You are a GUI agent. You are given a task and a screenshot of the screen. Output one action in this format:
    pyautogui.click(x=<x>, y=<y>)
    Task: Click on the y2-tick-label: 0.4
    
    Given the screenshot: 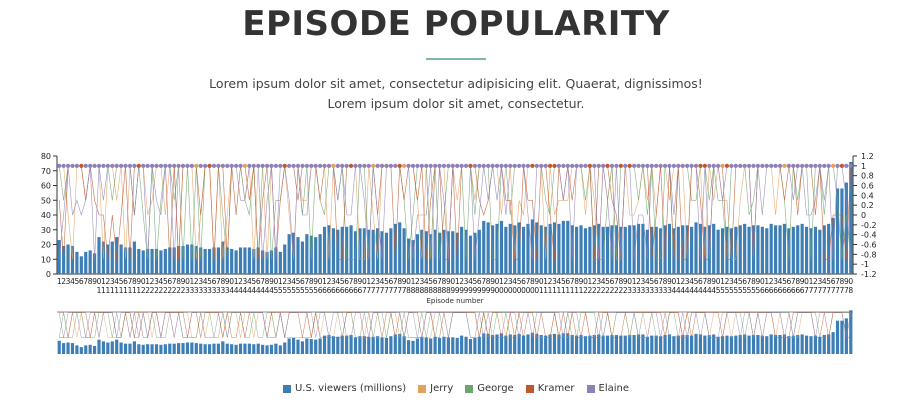 What is the action you would take?
    pyautogui.click(x=867, y=195)
    